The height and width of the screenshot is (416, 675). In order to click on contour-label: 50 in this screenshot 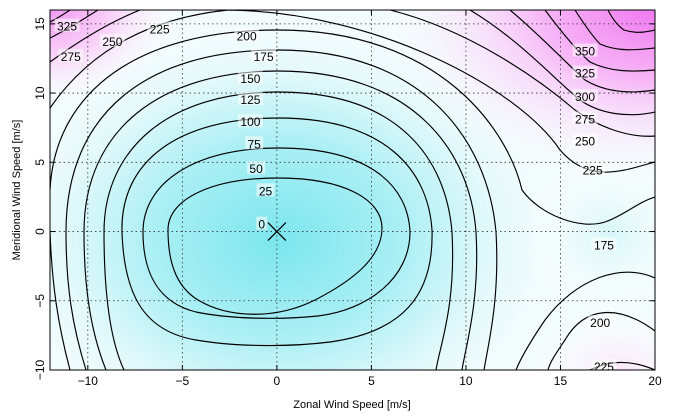, I will do `click(256, 169)`.